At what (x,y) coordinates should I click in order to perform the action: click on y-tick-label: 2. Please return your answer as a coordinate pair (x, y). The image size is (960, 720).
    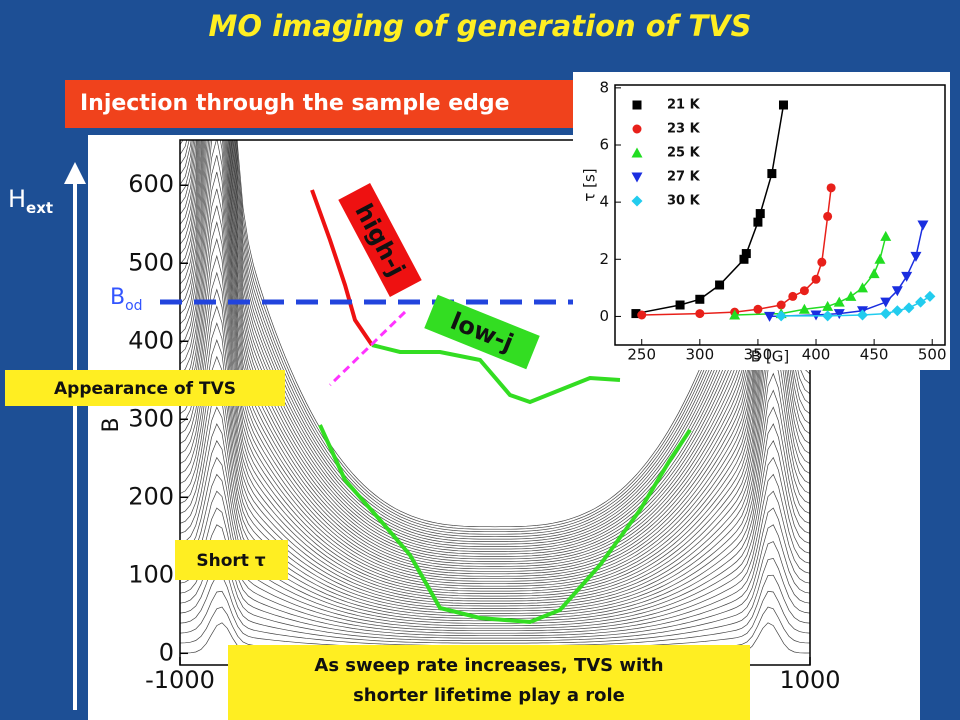
    Looking at the image, I should click on (604, 259).